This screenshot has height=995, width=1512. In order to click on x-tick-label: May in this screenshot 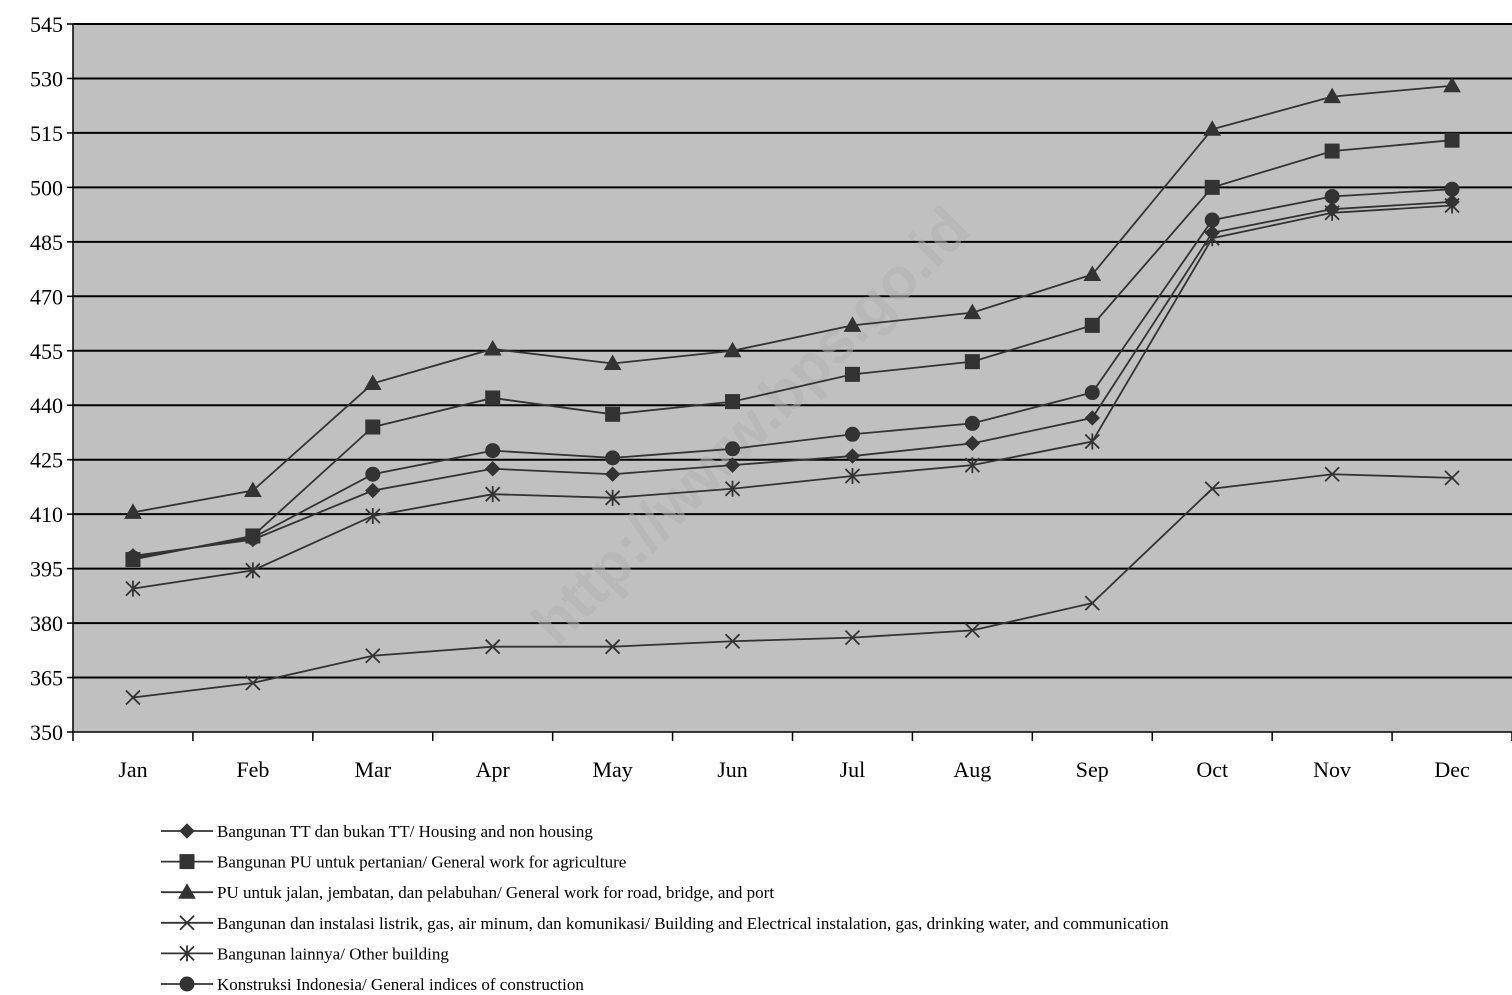, I will do `click(612, 769)`.